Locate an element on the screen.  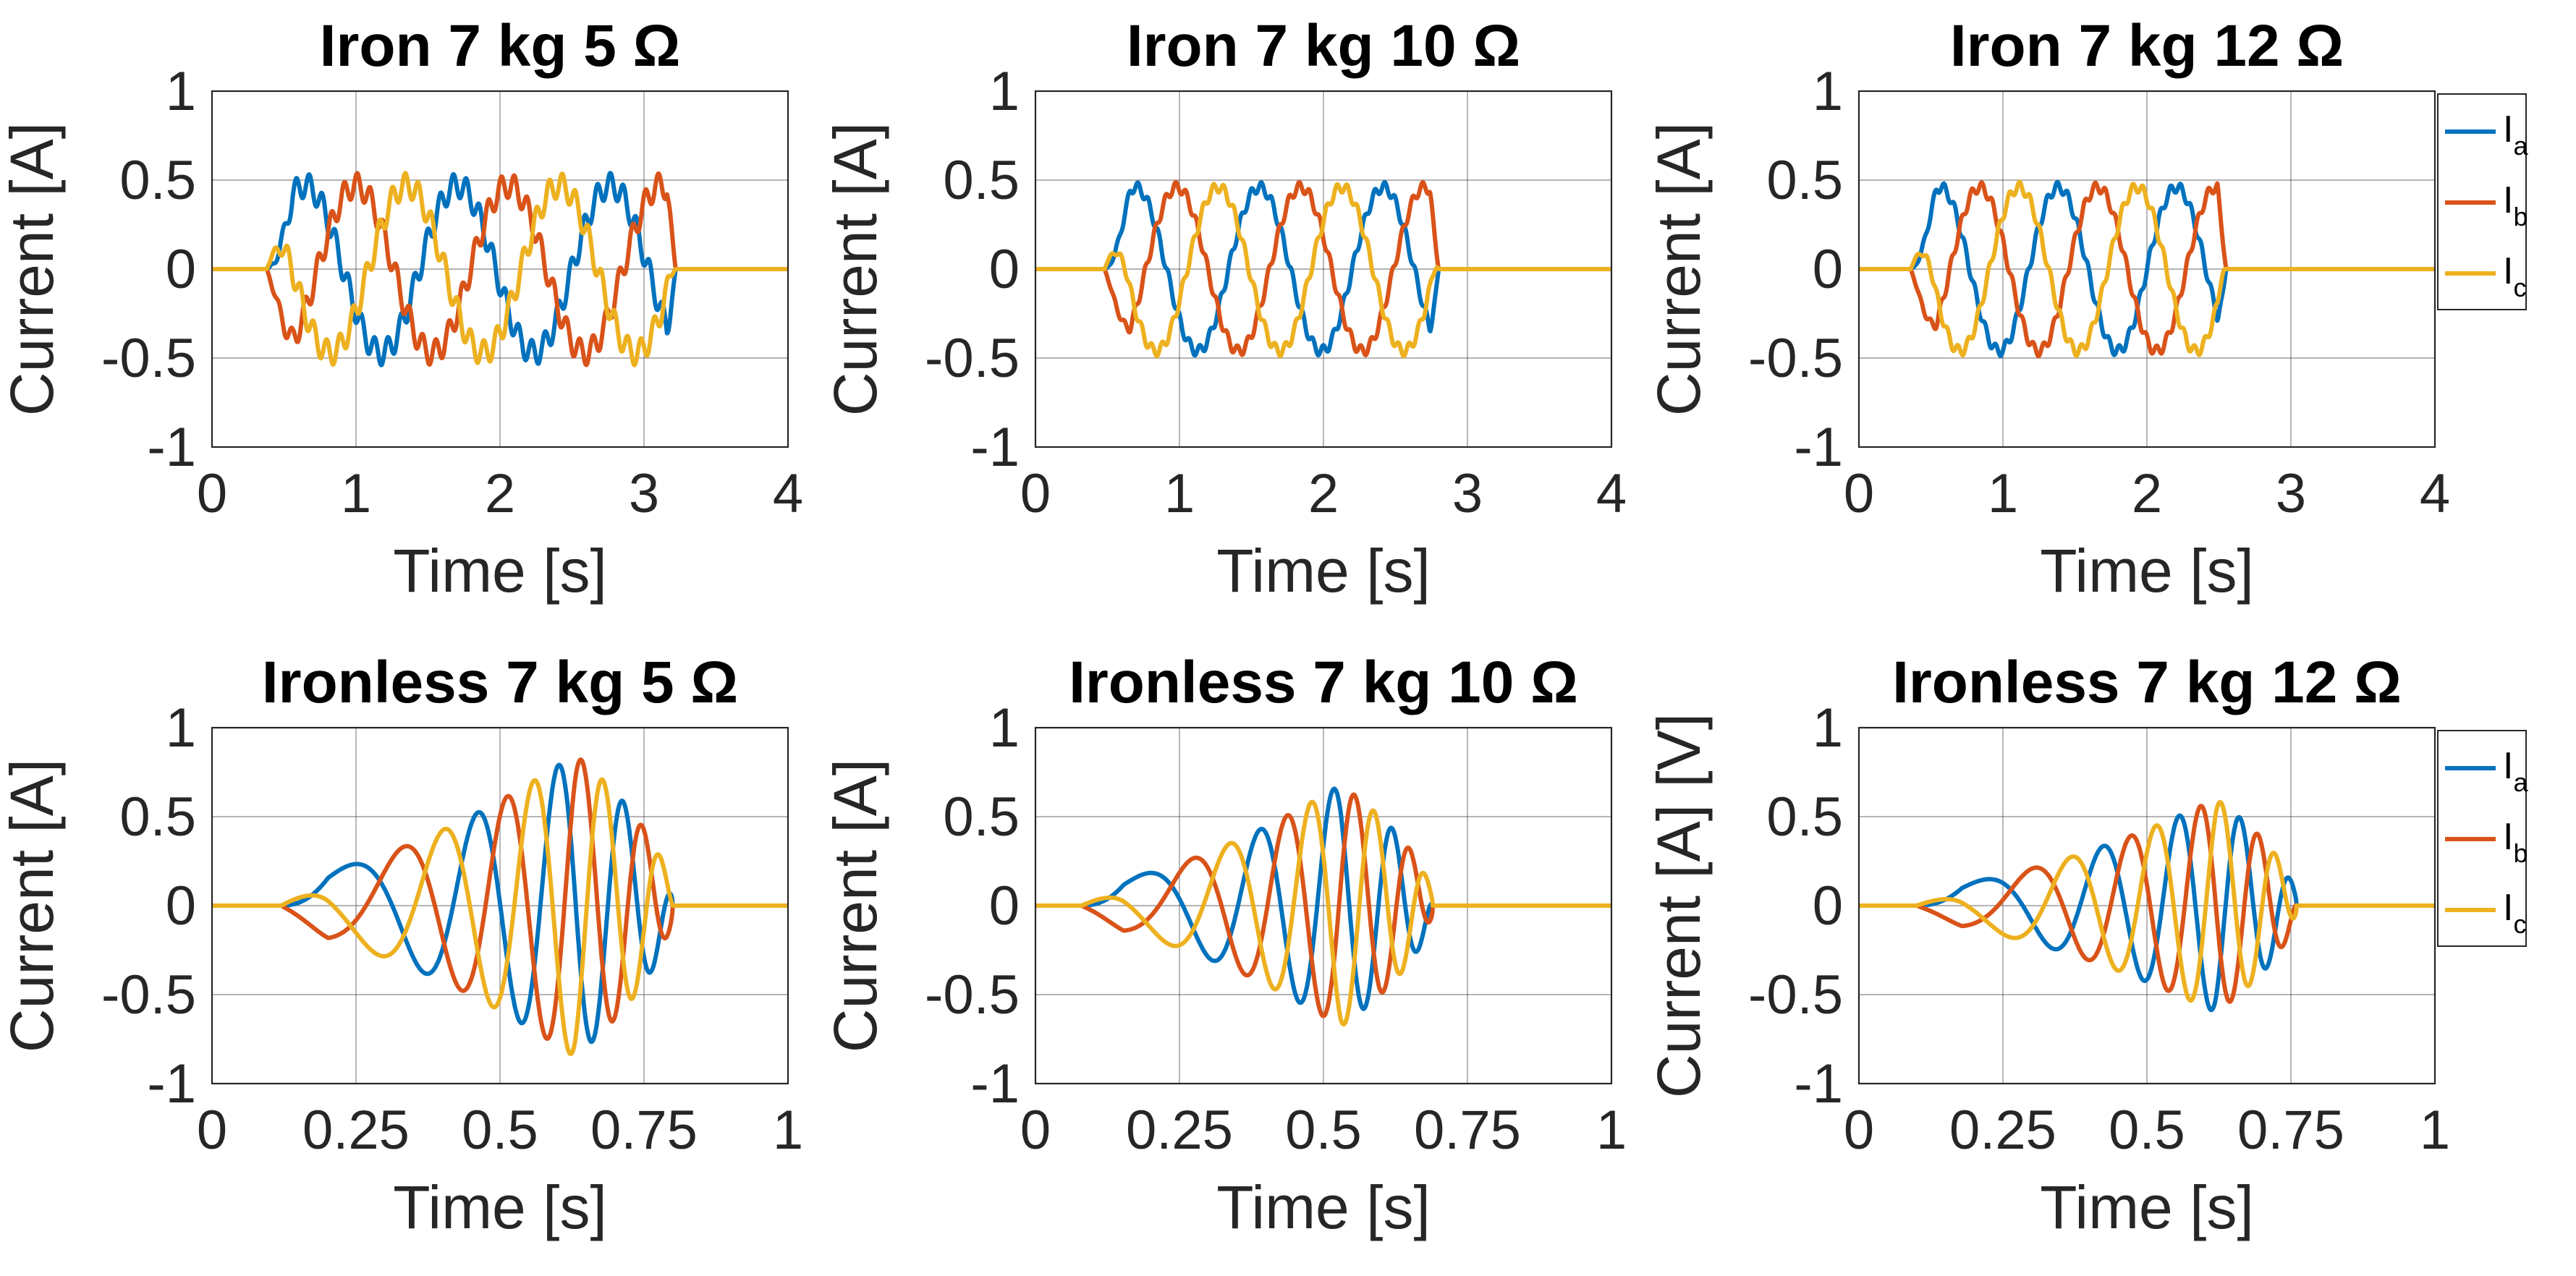
chart-title: Iron 7 kg 5 Ω is located at coordinates (500, 46).